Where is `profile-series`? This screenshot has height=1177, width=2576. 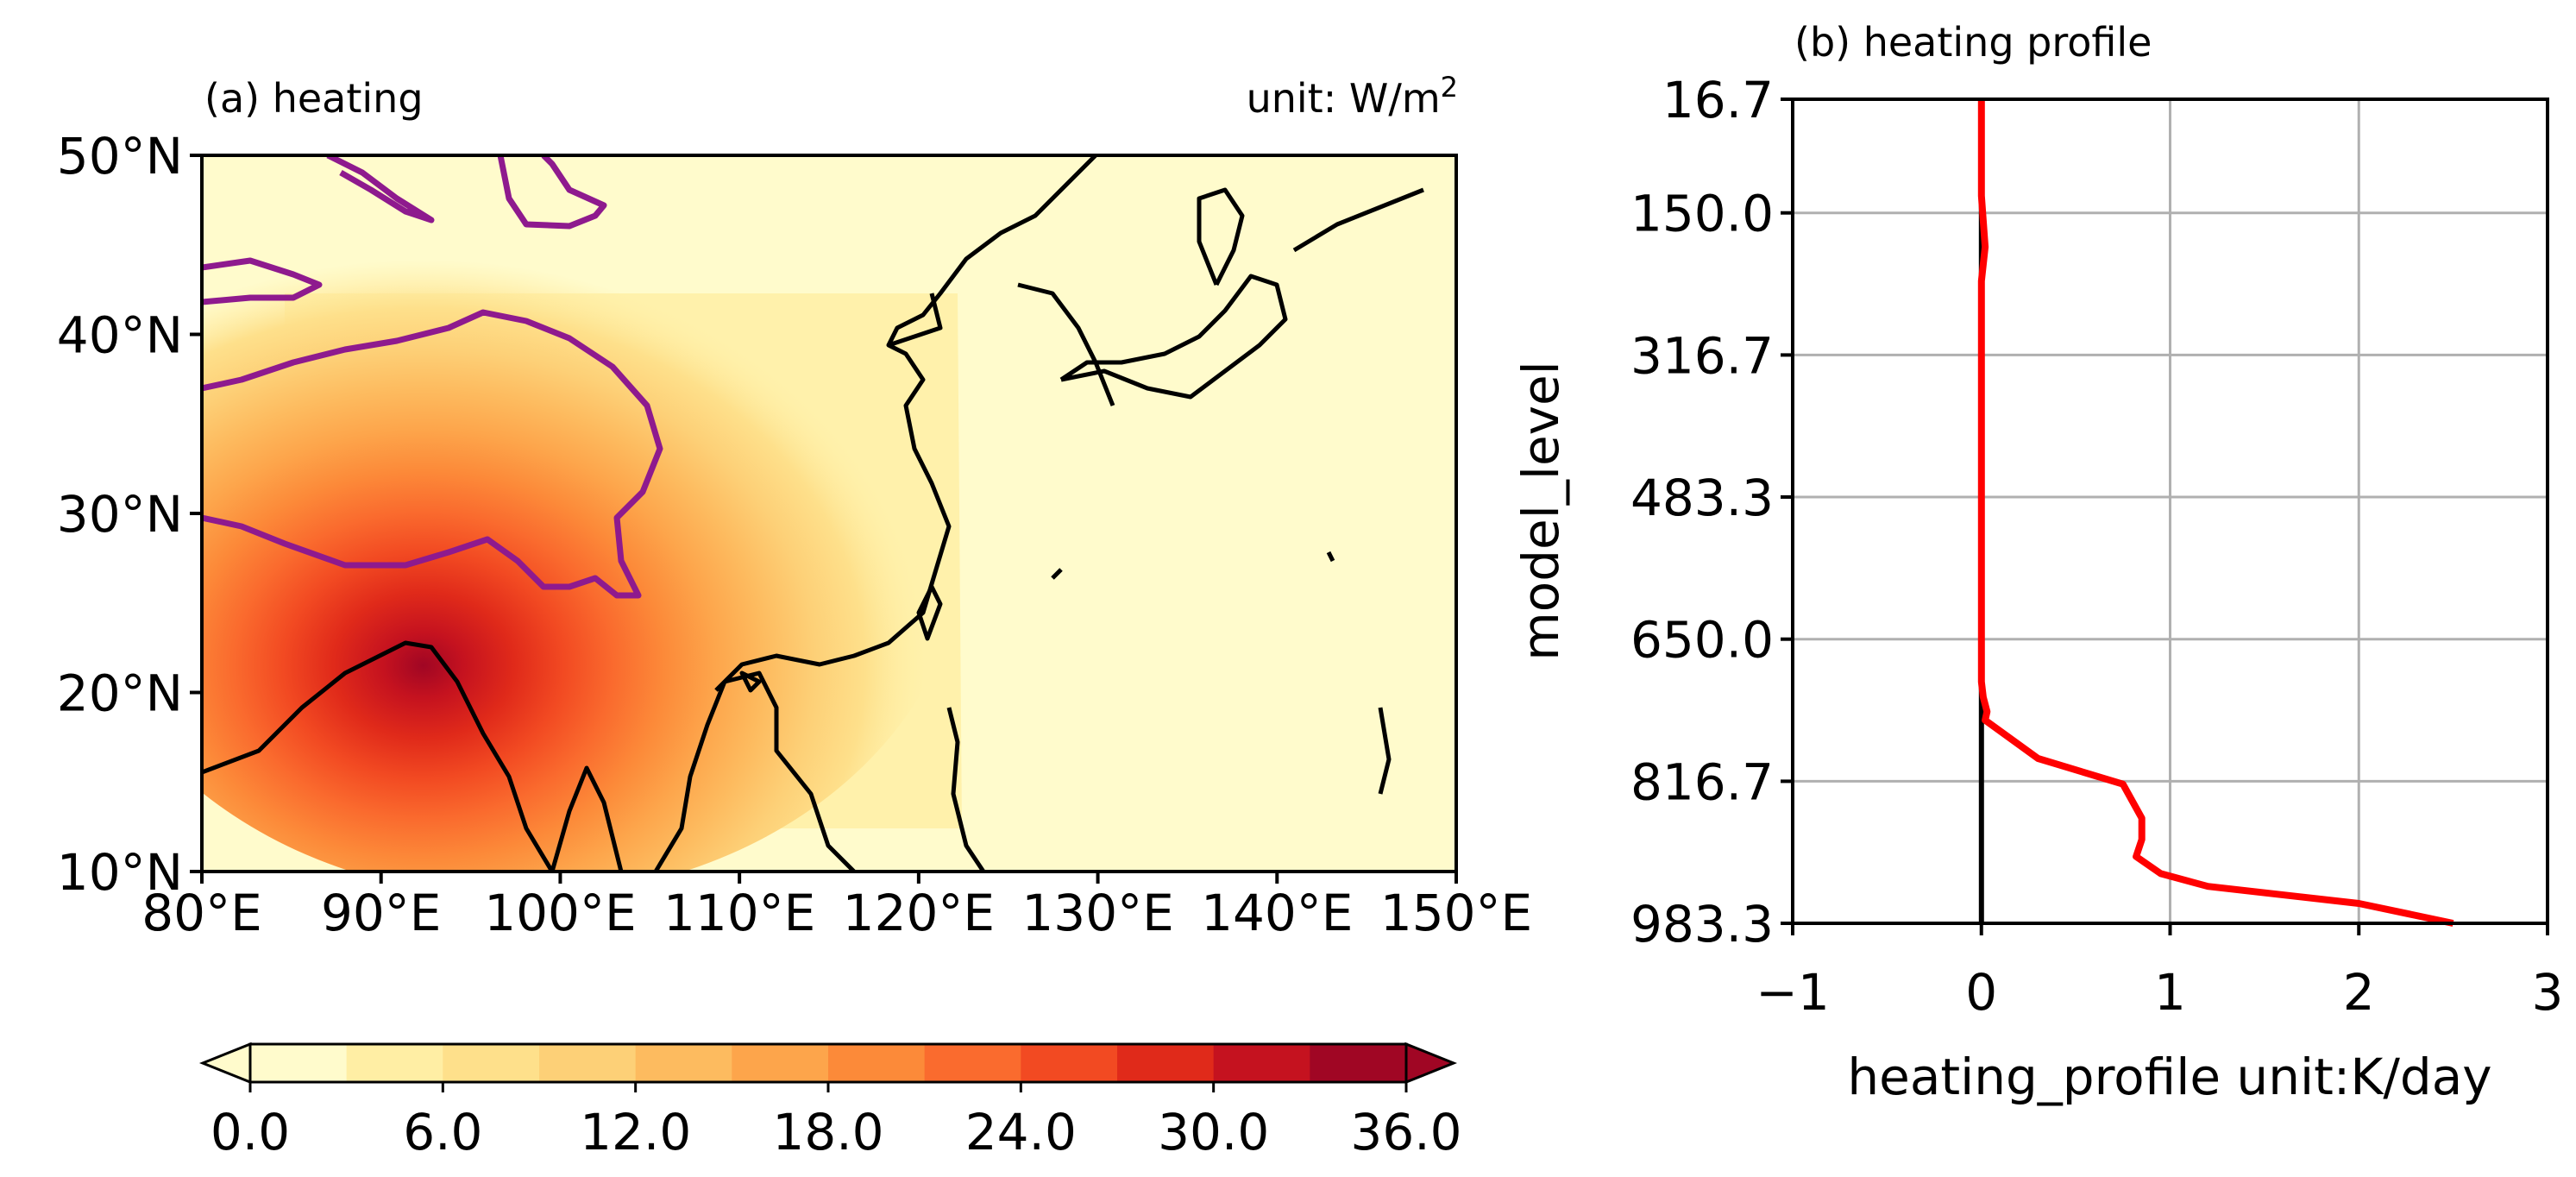 profile-series is located at coordinates (2215, 513).